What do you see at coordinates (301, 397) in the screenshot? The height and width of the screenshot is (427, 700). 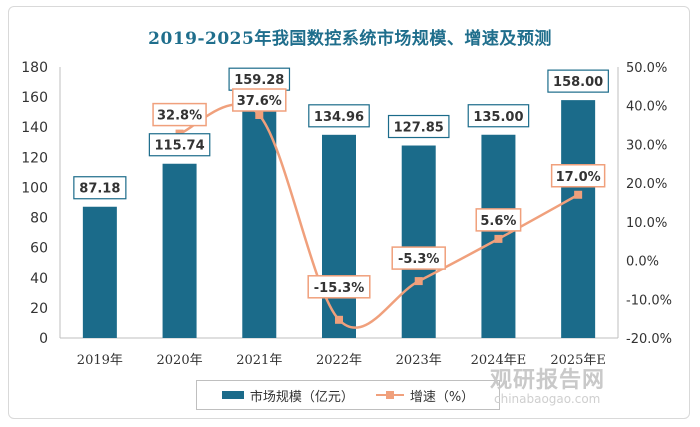 I see `legend-bar-label: 市场规模（亿元）` at bounding box center [301, 397].